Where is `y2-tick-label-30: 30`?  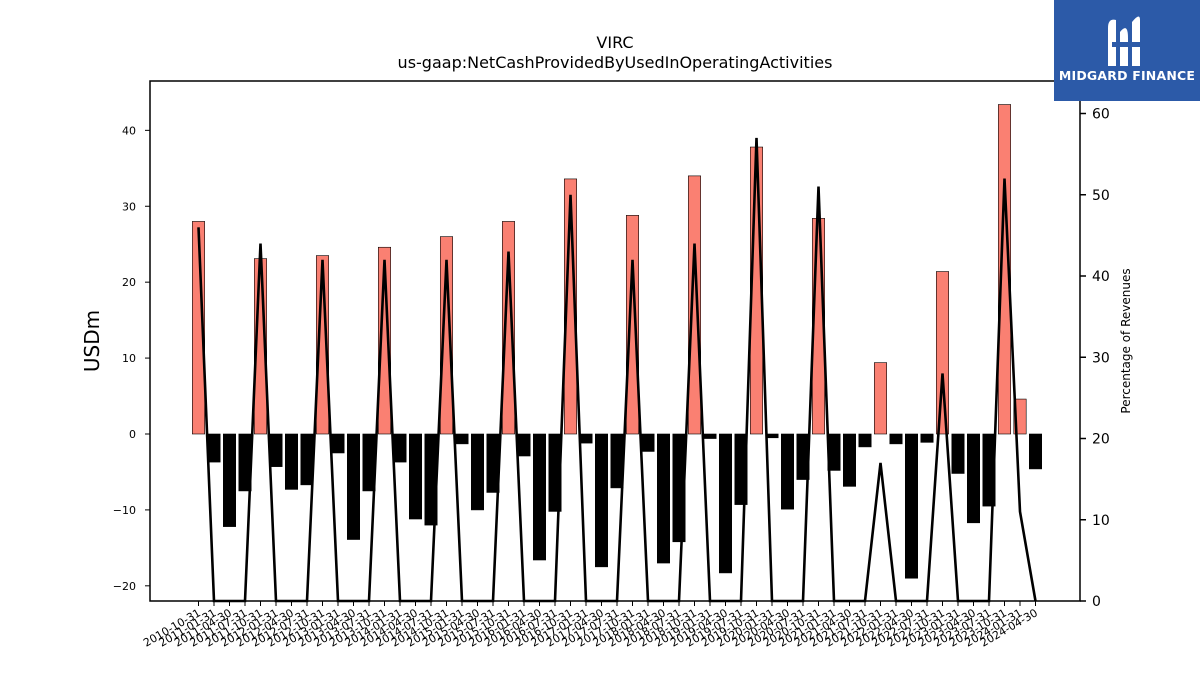
y2-tick-label-30: 30 is located at coordinates (1101, 358).